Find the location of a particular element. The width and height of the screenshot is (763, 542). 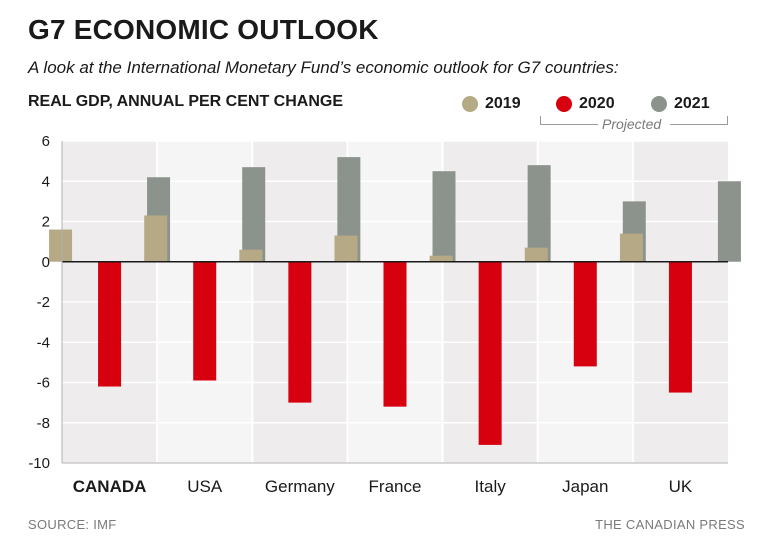

bar-2021-germany is located at coordinates (349, 209).